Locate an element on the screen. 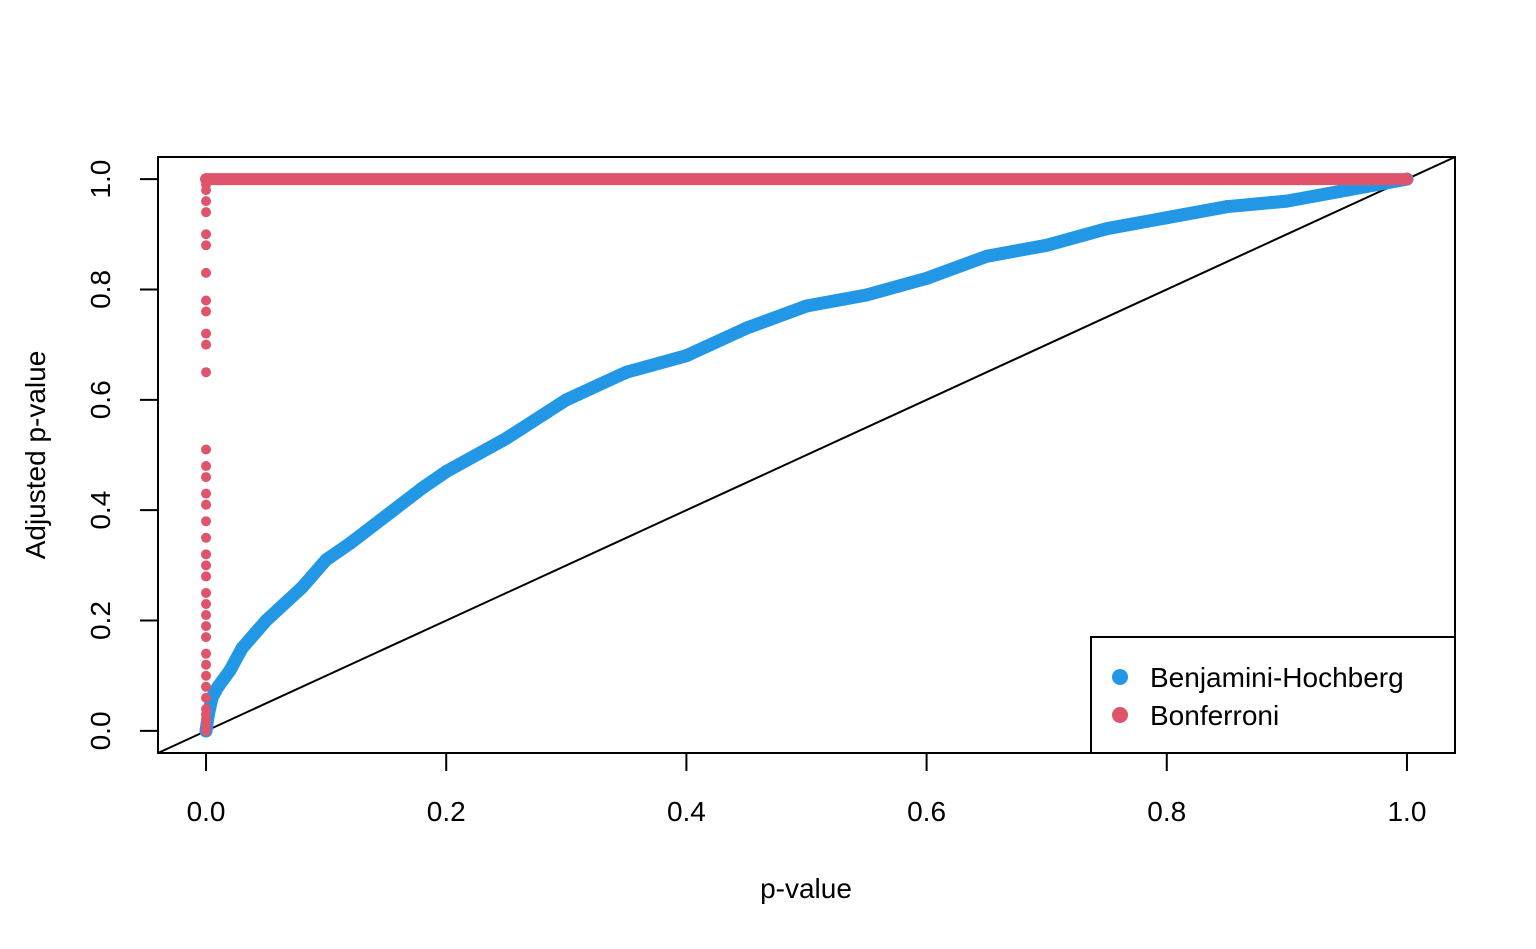 The height and width of the screenshot is (949, 1536). x-tick-label: 0.2 is located at coordinates (446, 811).